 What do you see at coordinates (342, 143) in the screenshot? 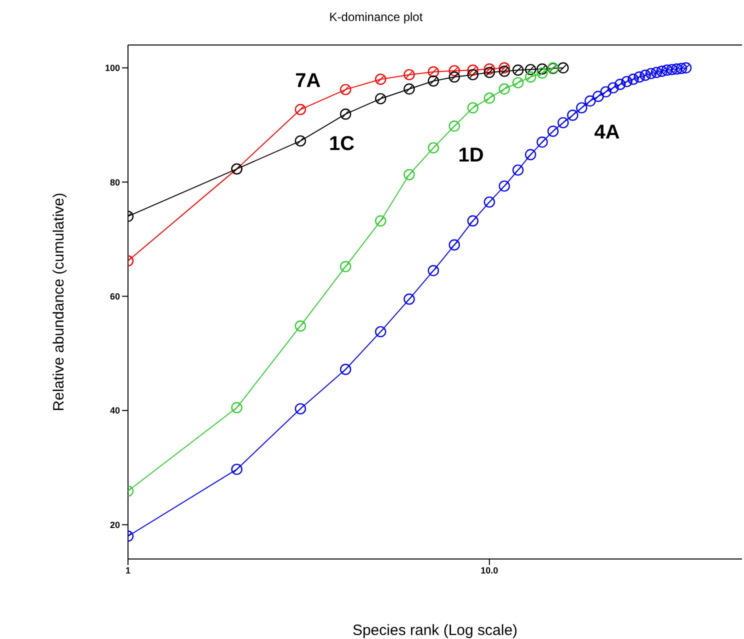
I see `series-label: 1C` at bounding box center [342, 143].